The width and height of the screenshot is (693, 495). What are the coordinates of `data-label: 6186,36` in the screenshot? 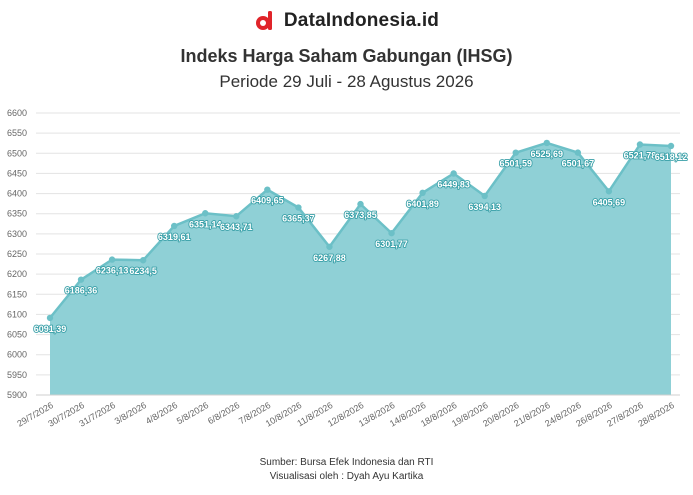 It's located at (81, 291).